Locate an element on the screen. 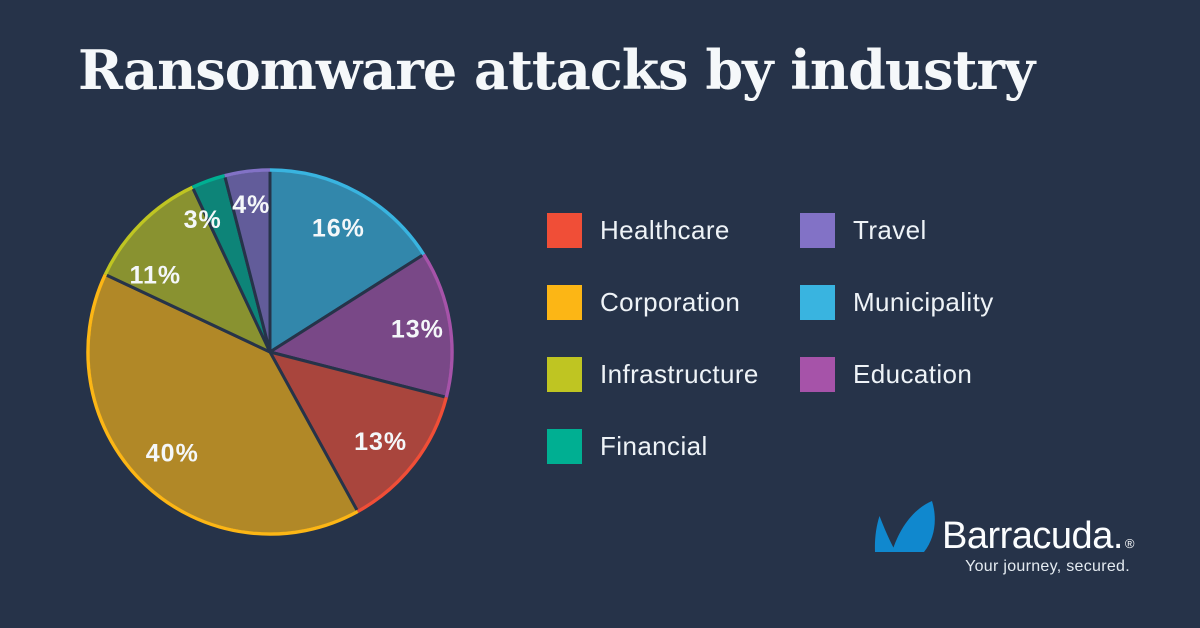  legend-item-healthcare: Healthcare is located at coordinates (673, 230).